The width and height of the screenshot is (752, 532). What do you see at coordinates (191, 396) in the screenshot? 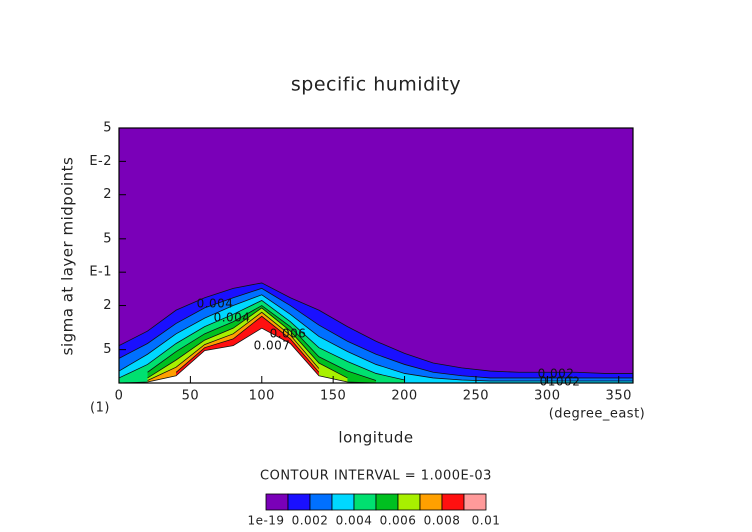
I see `x-tick-label: 50` at bounding box center [191, 396].